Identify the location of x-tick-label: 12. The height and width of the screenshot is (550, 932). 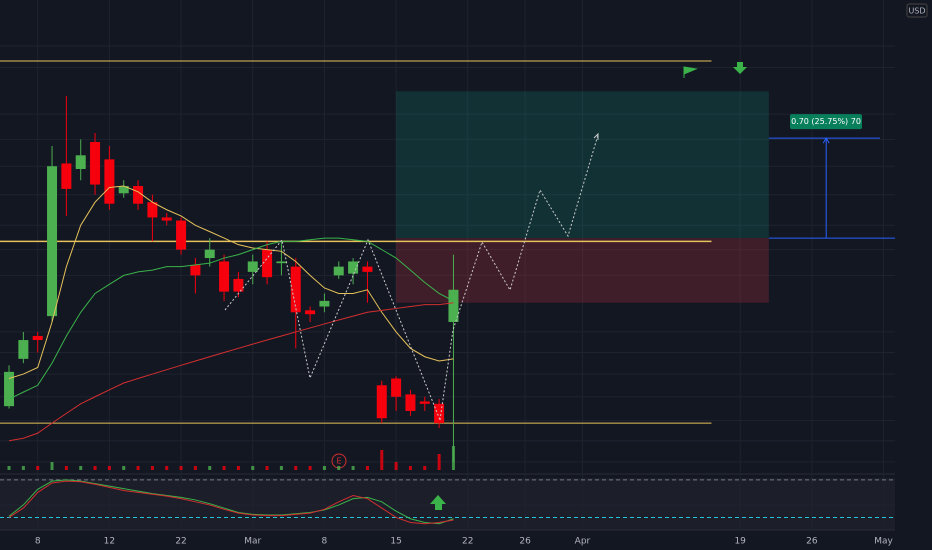
(109, 542).